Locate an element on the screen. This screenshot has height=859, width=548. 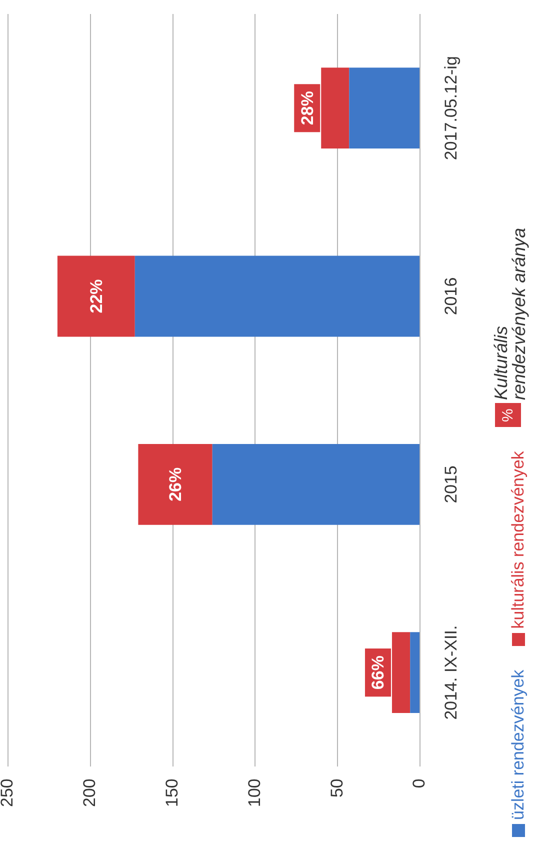
text: Kulturális rendezvények aránya is located at coordinates (510, 313).